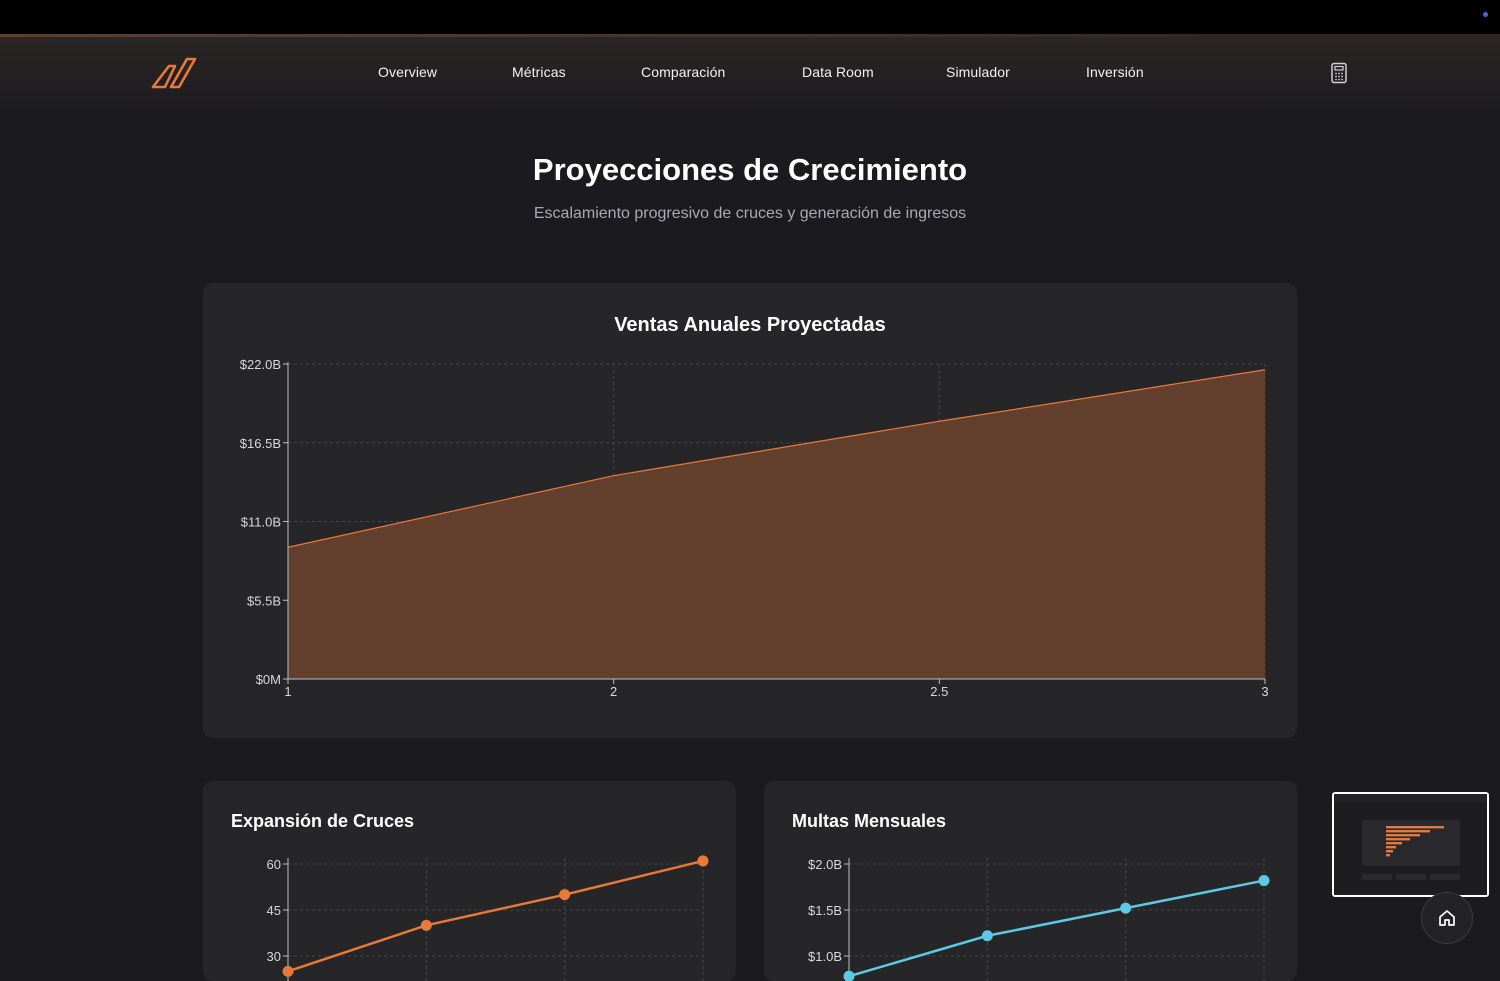 Image resolution: width=1500 pixels, height=981 pixels. I want to click on nav-item-simulador: Simulador, so click(978, 72).